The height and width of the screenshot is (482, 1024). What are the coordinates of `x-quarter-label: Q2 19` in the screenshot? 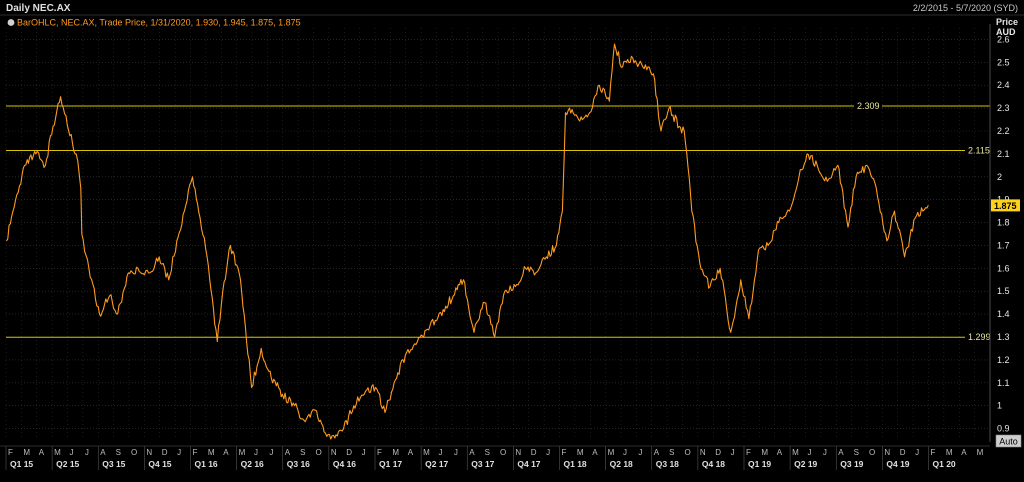 It's located at (805, 464).